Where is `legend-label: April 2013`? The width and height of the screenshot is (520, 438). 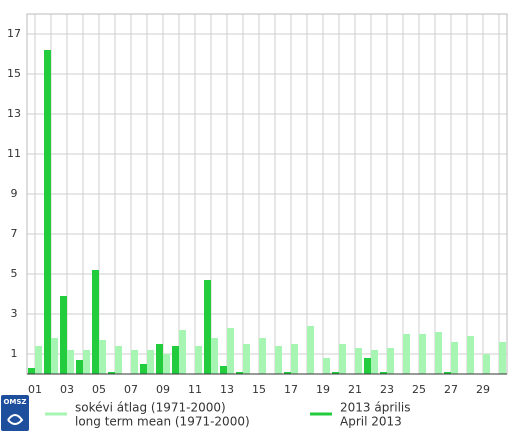
legend-label: April 2013 is located at coordinates (371, 422).